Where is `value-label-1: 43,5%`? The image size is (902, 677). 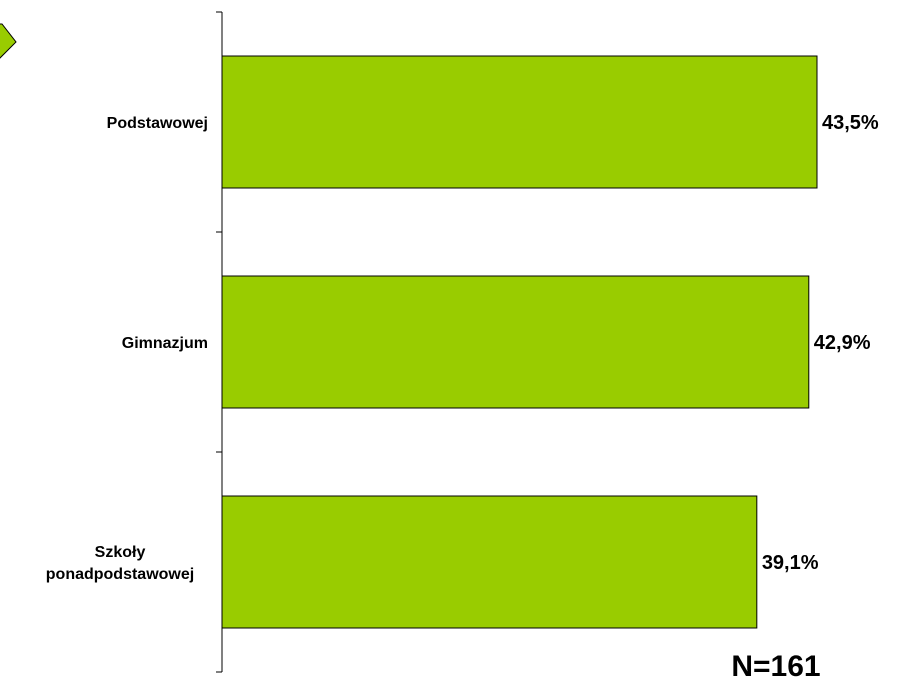
value-label-1: 43,5% is located at coordinates (850, 123).